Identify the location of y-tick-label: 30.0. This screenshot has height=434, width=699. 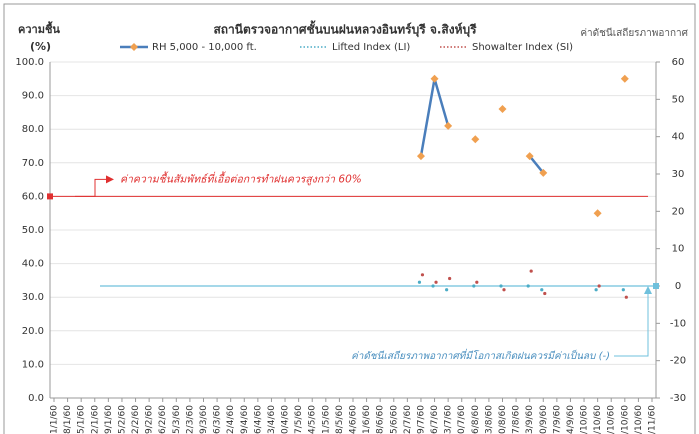
(33, 297).